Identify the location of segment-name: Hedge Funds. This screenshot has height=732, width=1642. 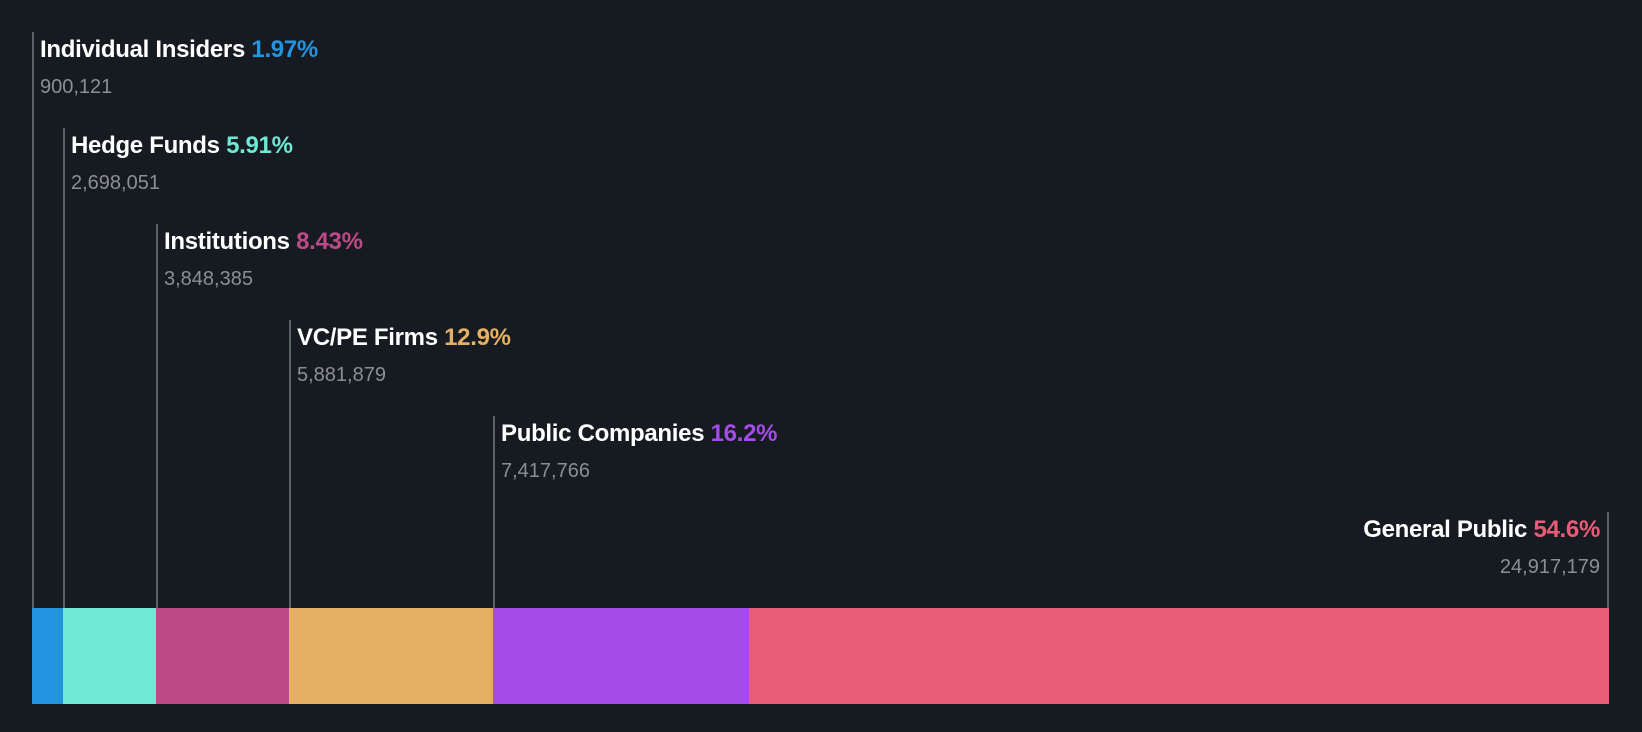
(145, 145).